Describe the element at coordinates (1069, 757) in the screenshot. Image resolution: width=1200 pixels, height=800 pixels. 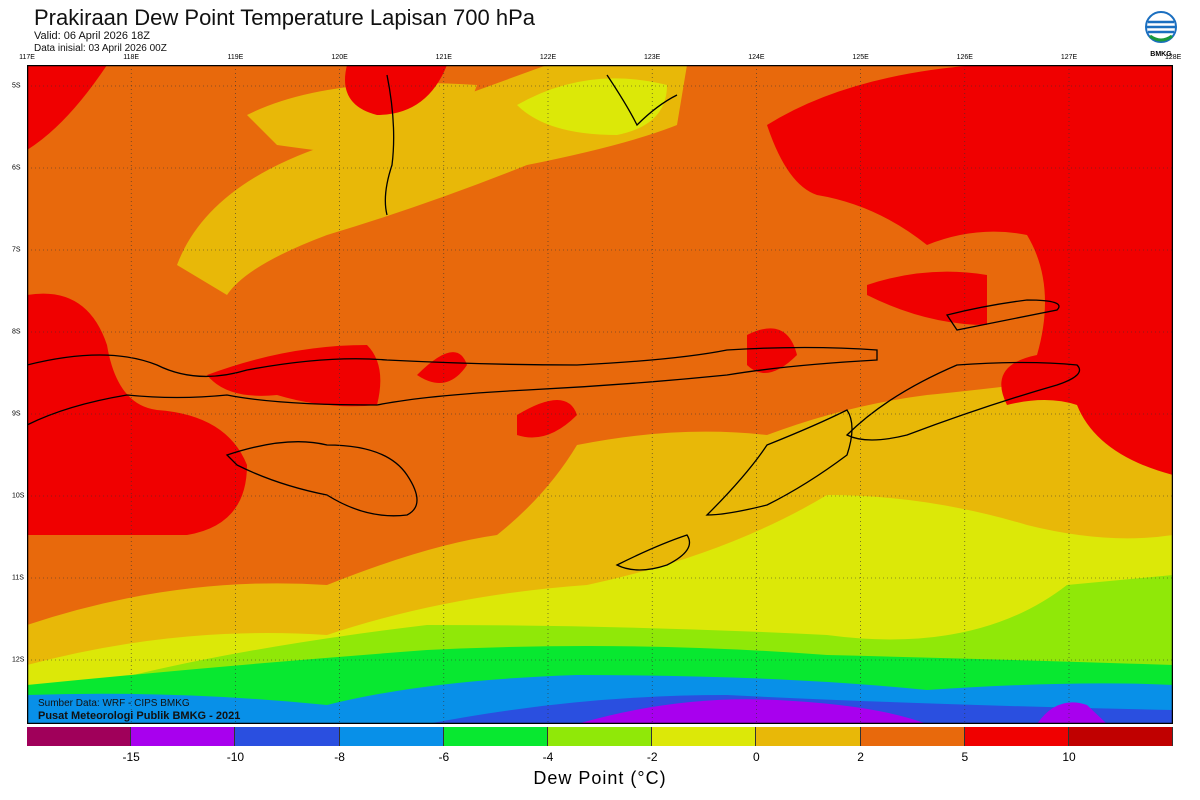
I see `colorbar-label: 10` at that location.